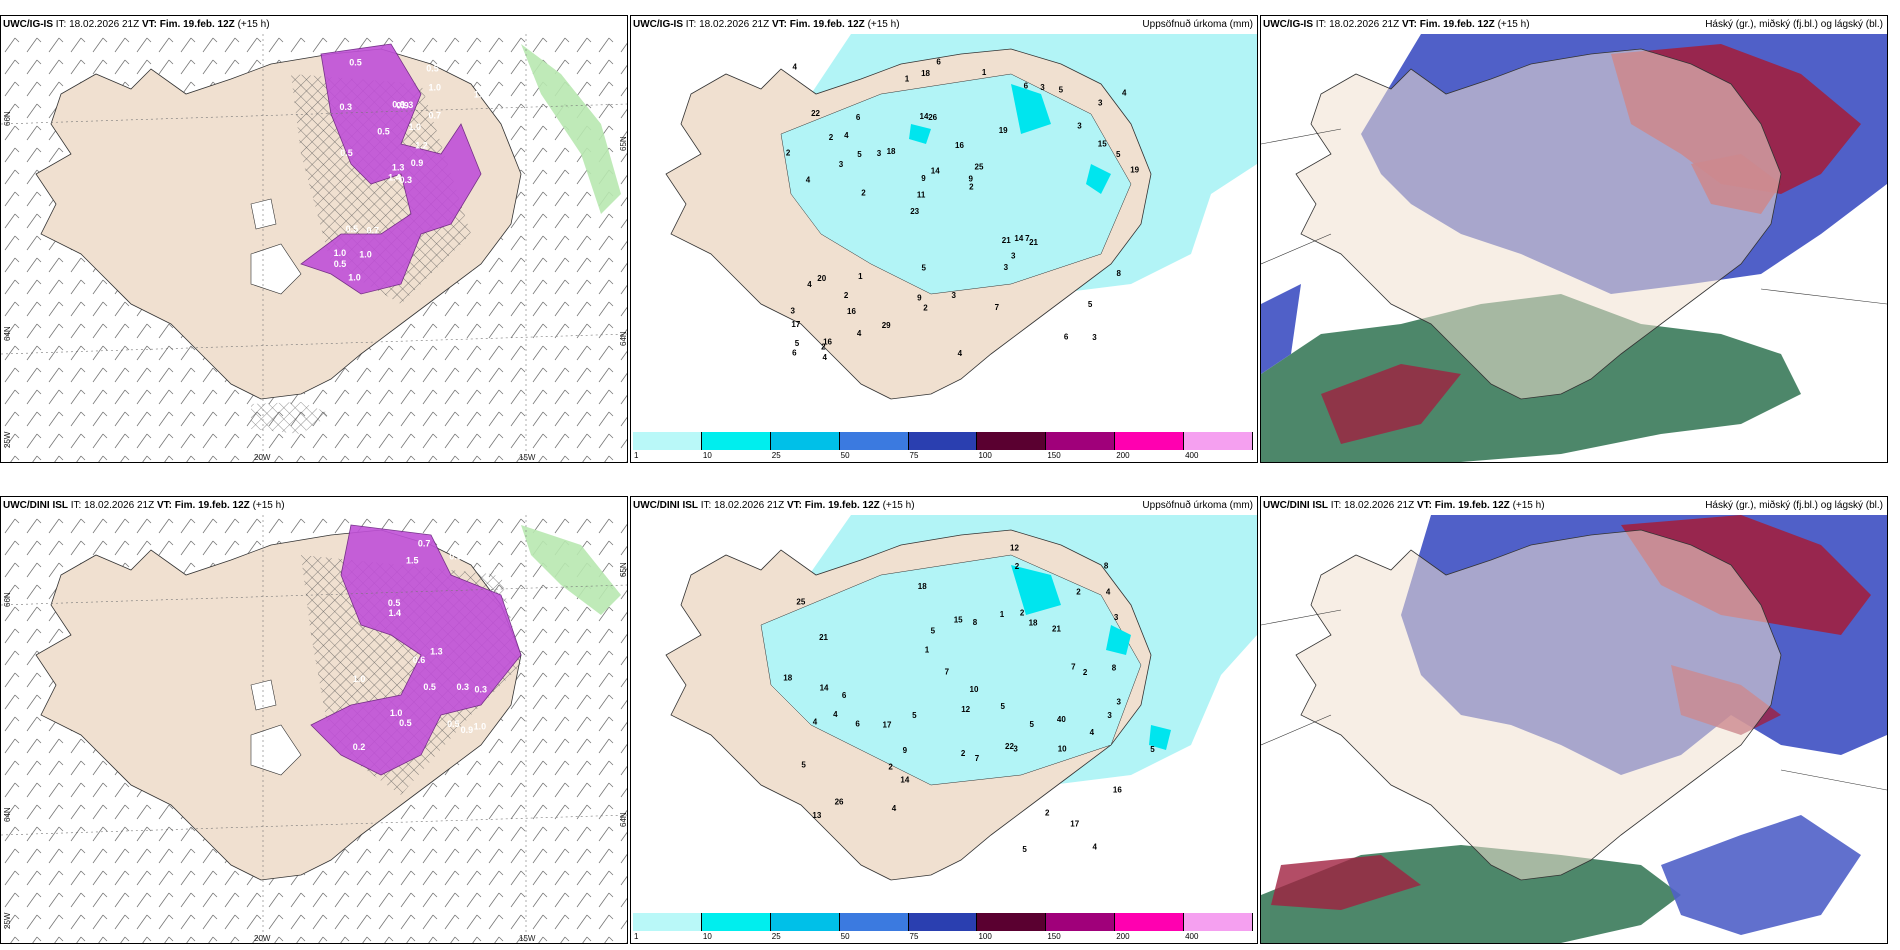 This screenshot has height=950, width=1900. I want to click on colorbar-tick: 100, so click(985, 936).